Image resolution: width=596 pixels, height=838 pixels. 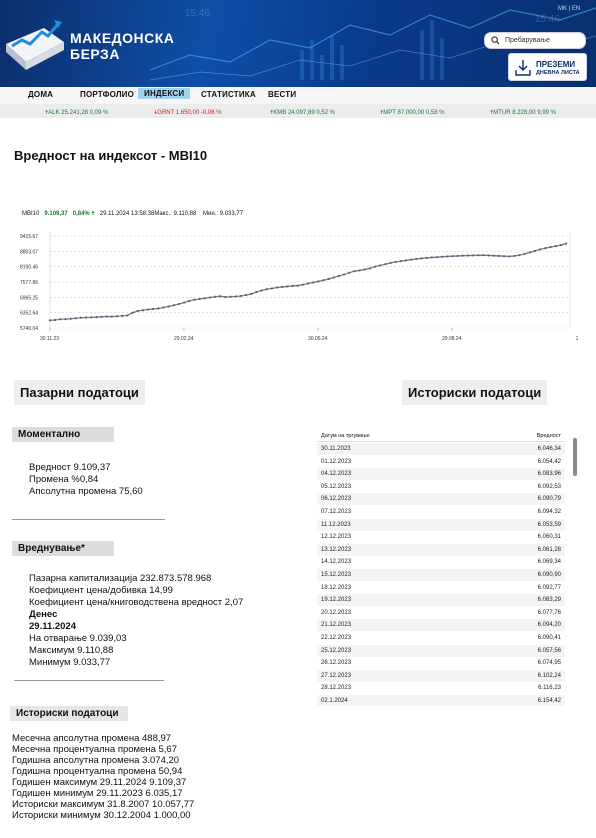 What do you see at coordinates (441, 550) in the screenshot?
I see `table-row: 13.12.2023 6.061,28` at bounding box center [441, 550].